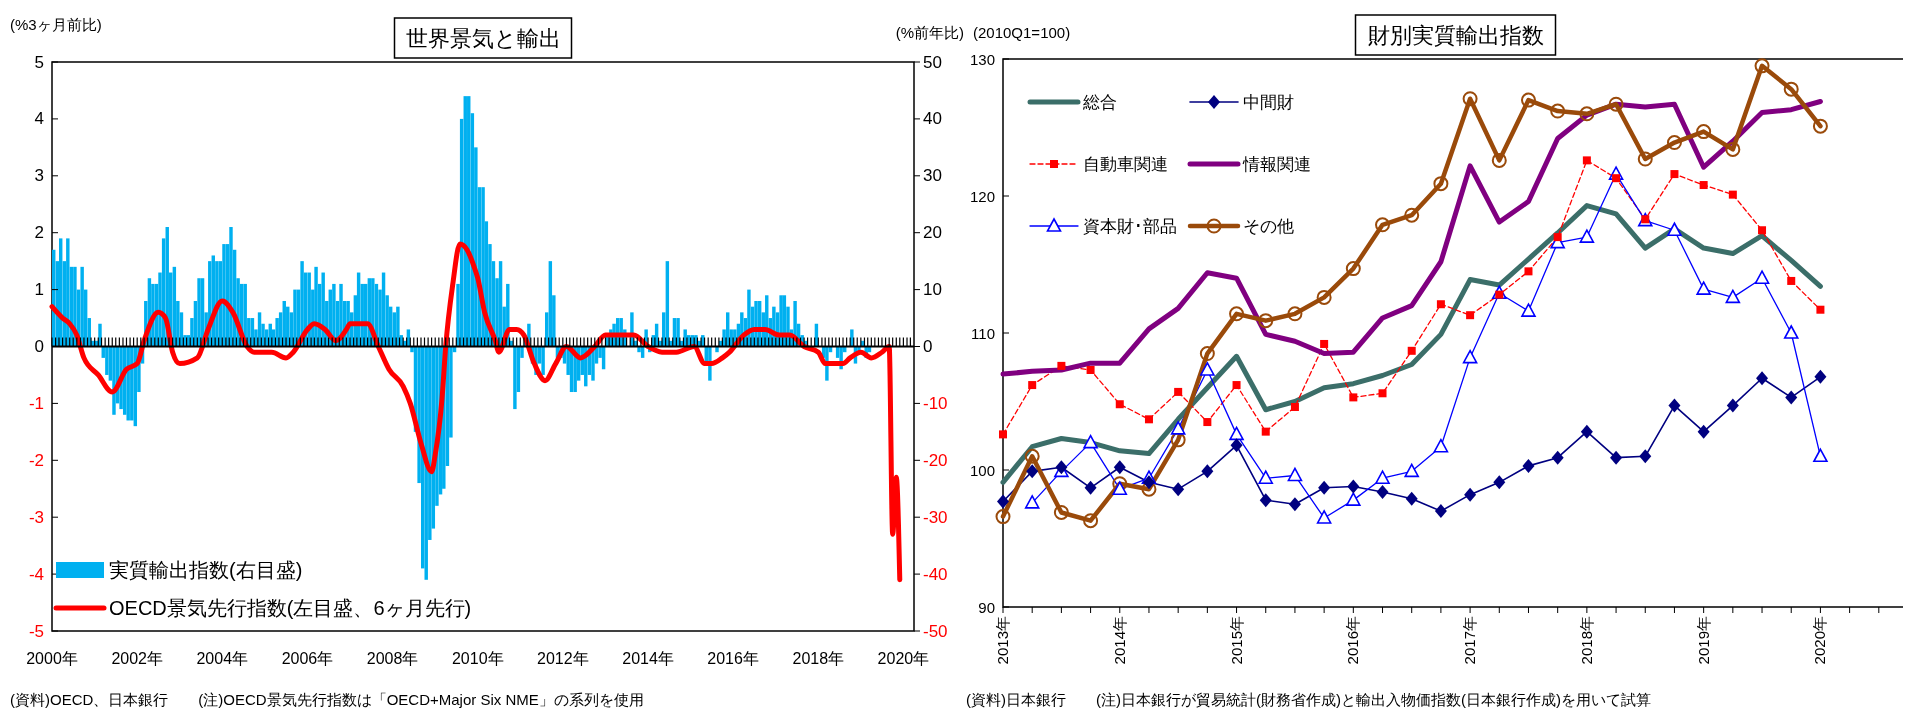 The height and width of the screenshot is (721, 1911). Describe the element at coordinates (483, 38) in the screenshot. I see `chart-title: 世界景気と輸出` at that location.